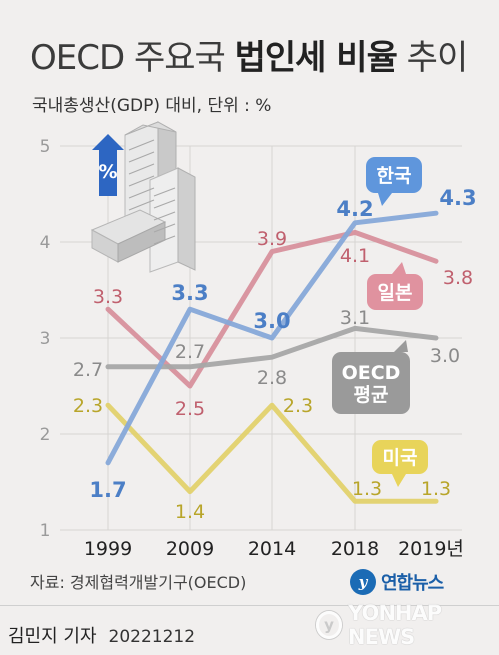 This screenshot has height=655, width=499. What do you see at coordinates (143, 197) in the screenshot?
I see `building-icon: %` at bounding box center [143, 197].